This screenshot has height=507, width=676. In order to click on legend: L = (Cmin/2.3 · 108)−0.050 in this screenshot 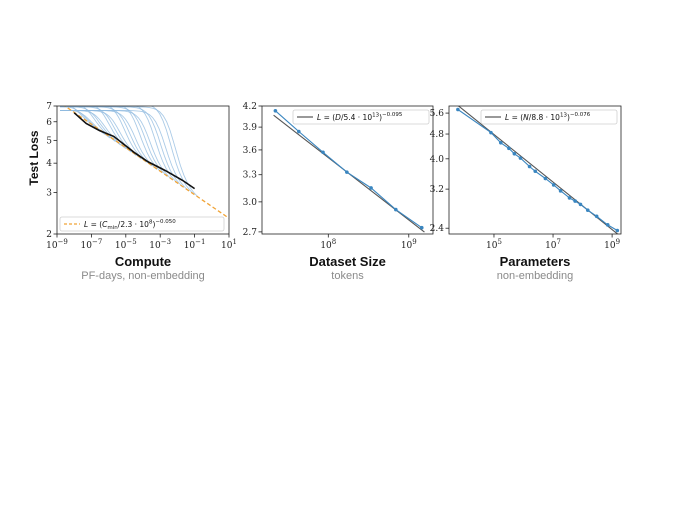, I will do `click(142, 224)`.